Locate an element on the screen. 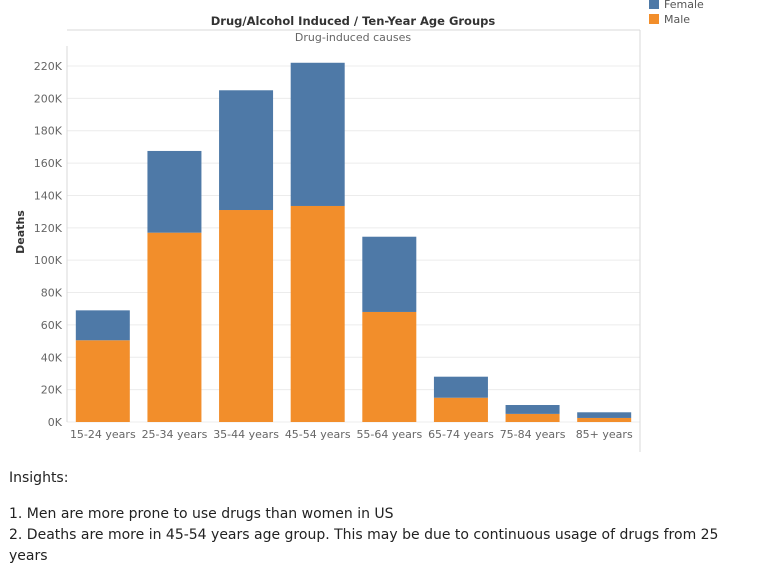  legend-label-male: Male is located at coordinates (677, 19).